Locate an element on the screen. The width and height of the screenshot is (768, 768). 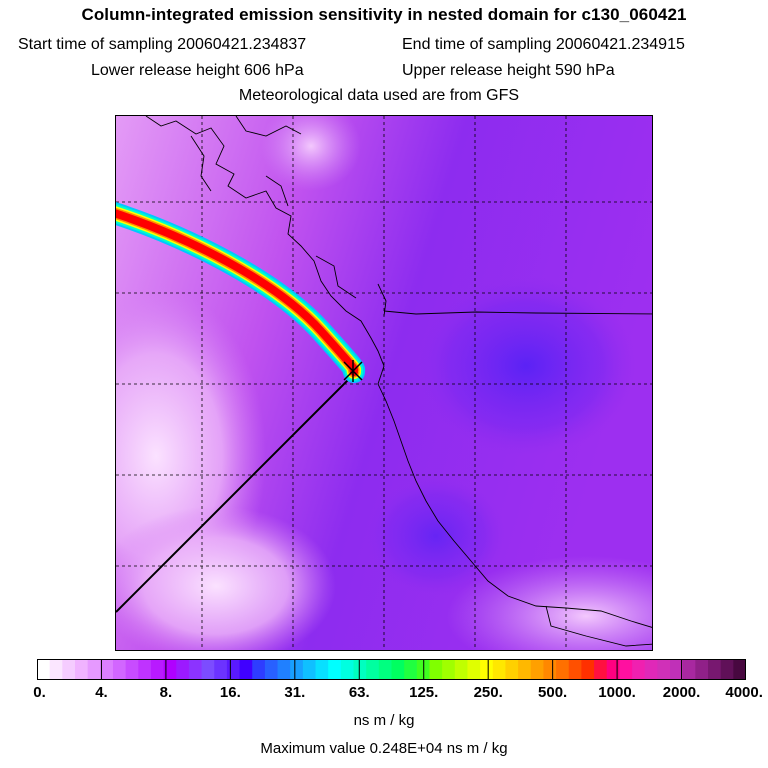
colorbar-tick-label: 8. is located at coordinates (166, 692).